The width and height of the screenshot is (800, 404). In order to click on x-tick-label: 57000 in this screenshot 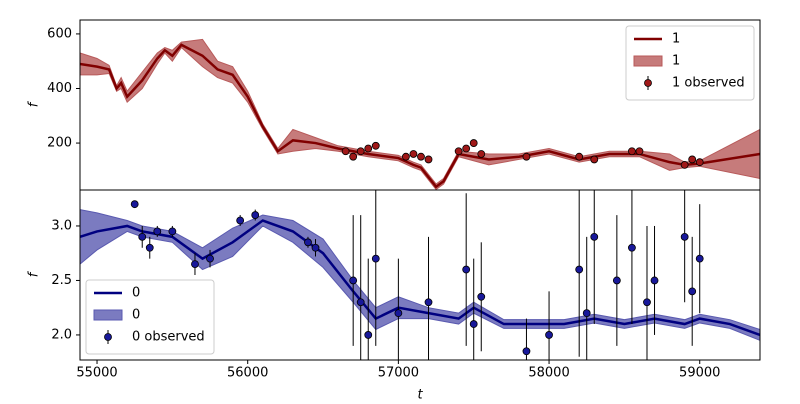, I will do `click(398, 373)`.